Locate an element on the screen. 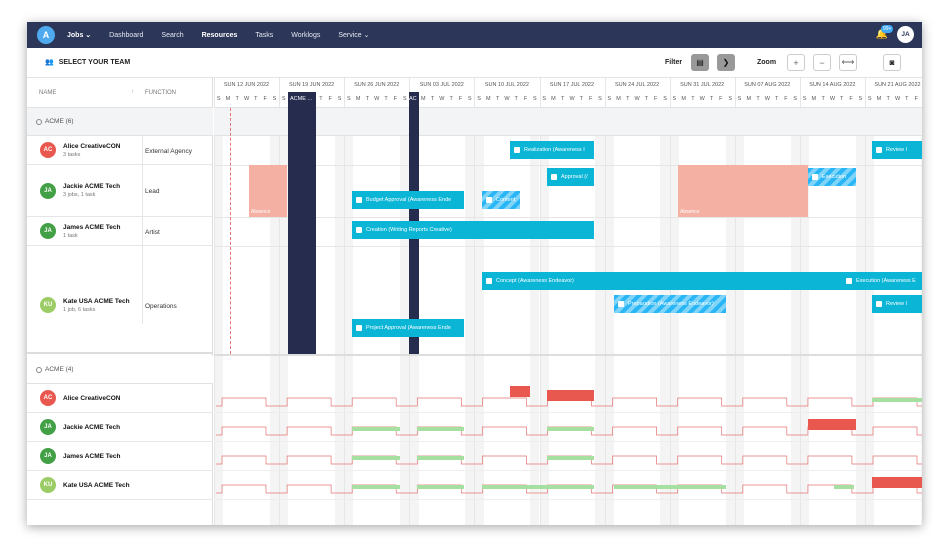  task-label: Review I is located at coordinates (897, 150).